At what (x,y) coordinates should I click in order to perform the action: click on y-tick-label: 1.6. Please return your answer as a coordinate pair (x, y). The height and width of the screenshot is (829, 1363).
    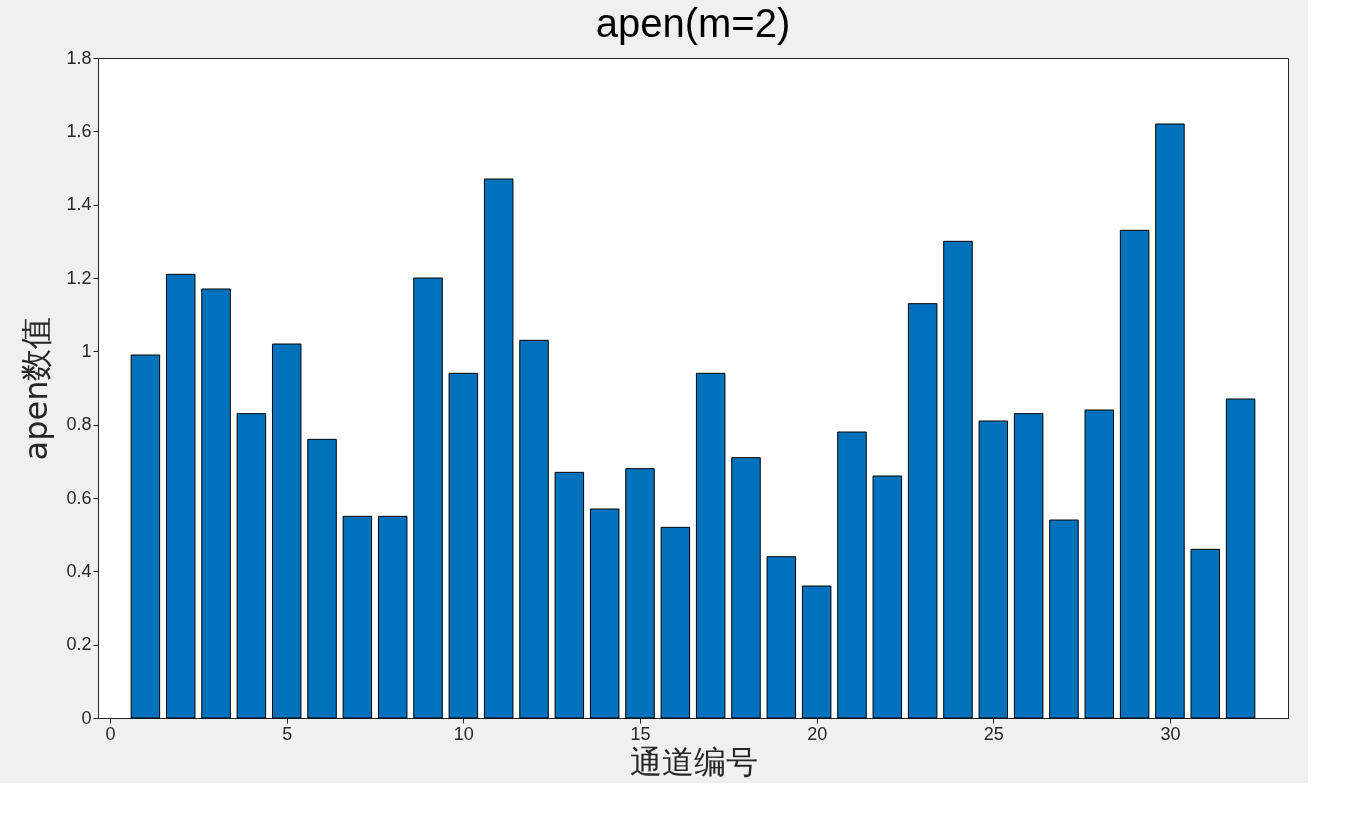
    Looking at the image, I should click on (79, 130).